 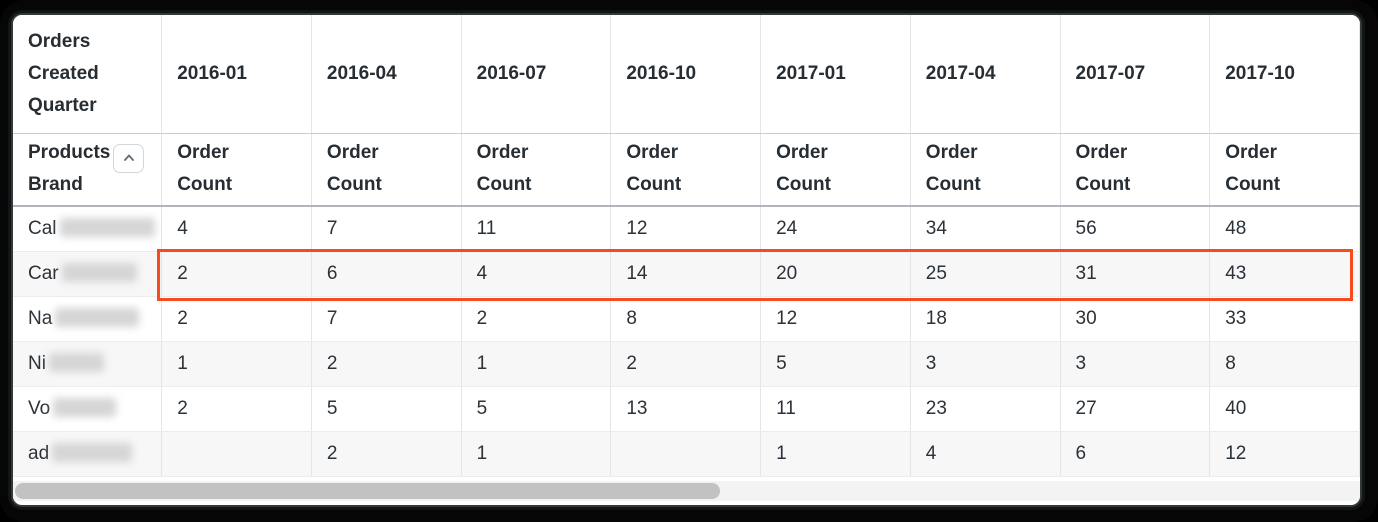 I want to click on brand-cell: Ni, so click(x=87, y=364).